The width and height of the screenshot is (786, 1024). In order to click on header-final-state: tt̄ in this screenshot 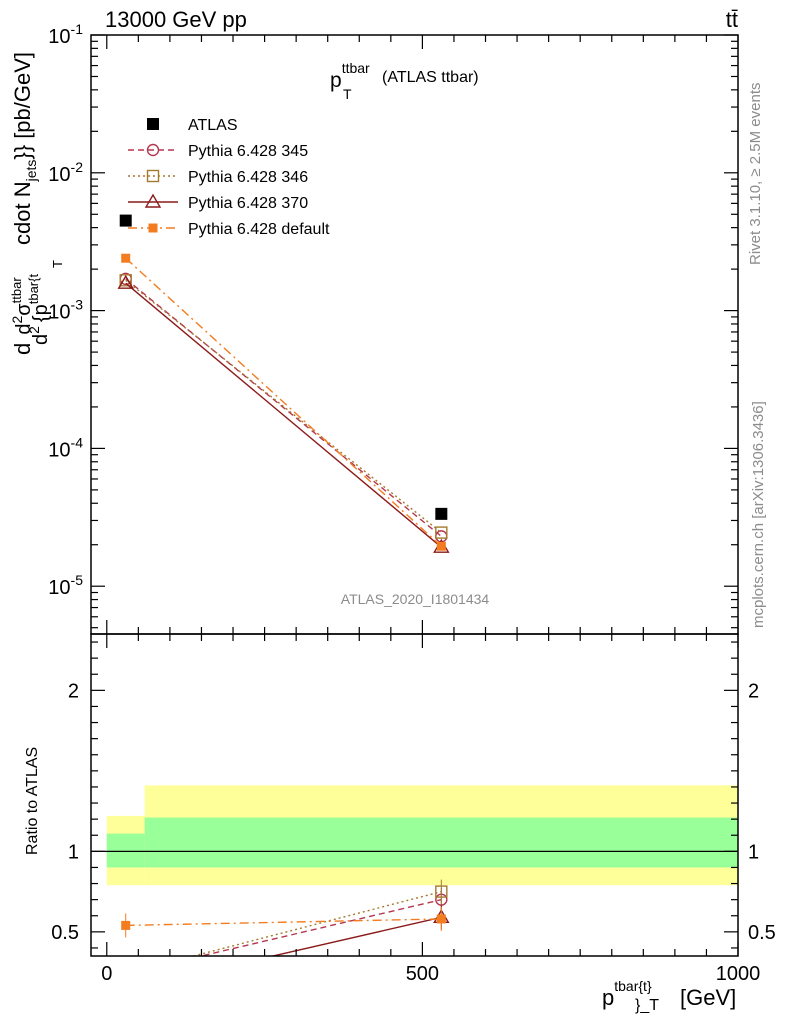, I will do `click(732, 19)`.